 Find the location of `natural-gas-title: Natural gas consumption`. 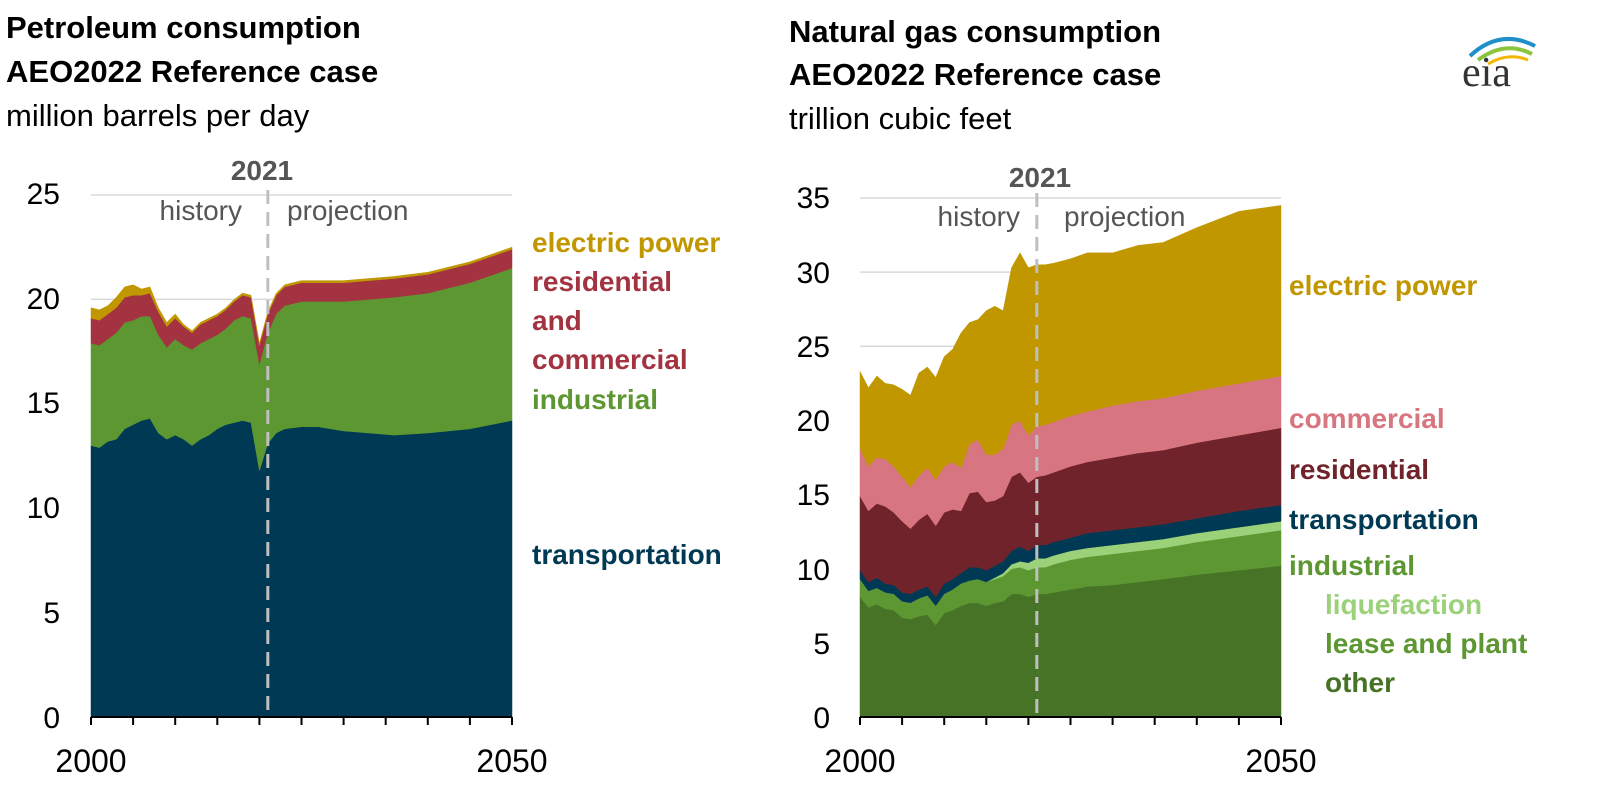

natural-gas-title: Natural gas consumption is located at coordinates (975, 31).